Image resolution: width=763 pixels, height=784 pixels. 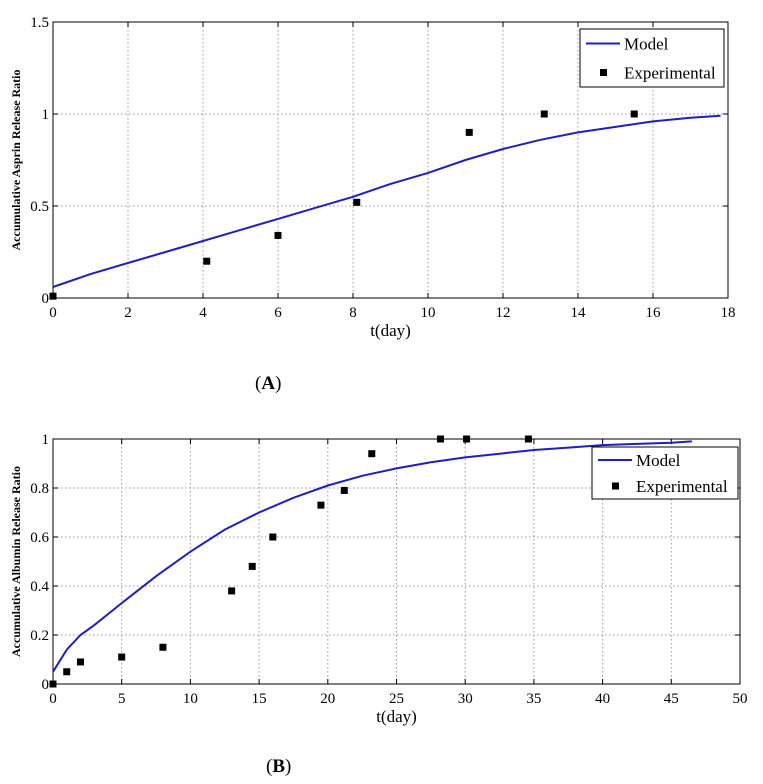 I want to click on x-tick-label: 2, so click(x=128, y=313).